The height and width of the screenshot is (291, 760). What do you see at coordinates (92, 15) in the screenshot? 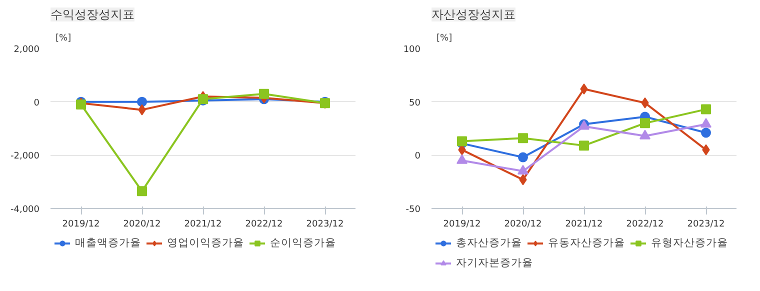
I see `chart-title: 수익성장성지표` at bounding box center [92, 15].